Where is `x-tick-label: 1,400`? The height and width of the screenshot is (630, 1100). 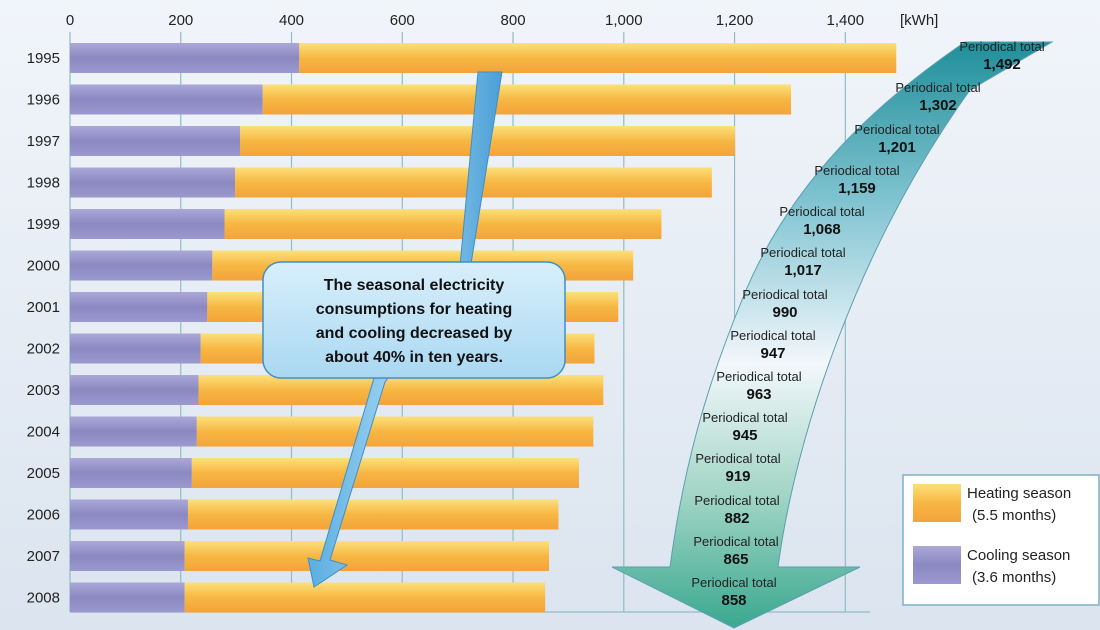 x-tick-label: 1,400 is located at coordinates (846, 20).